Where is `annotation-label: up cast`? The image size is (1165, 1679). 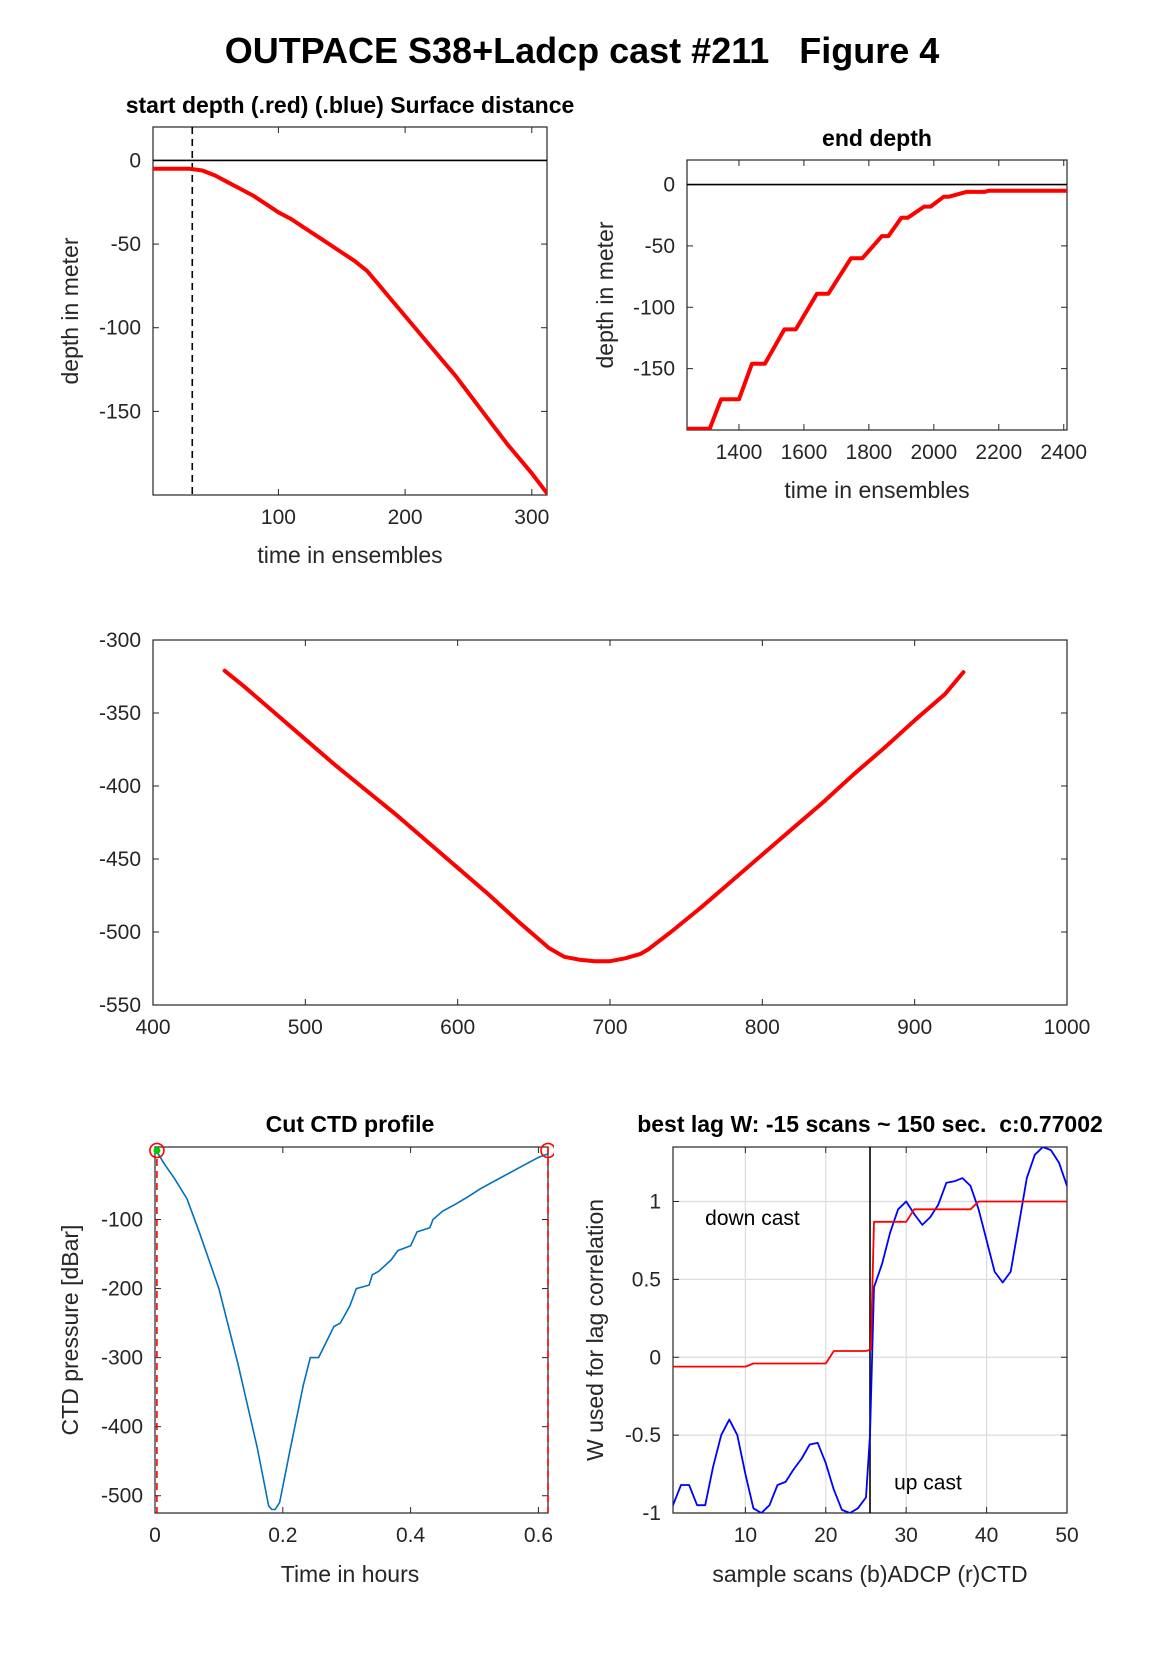 annotation-label: up cast is located at coordinates (928, 1483).